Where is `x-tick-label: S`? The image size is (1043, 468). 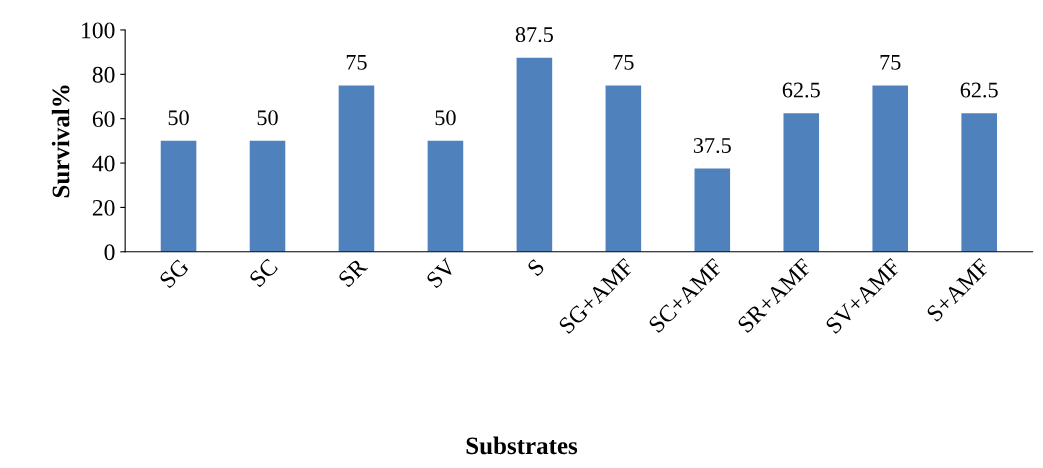 x-tick-label: S is located at coordinates (536, 267).